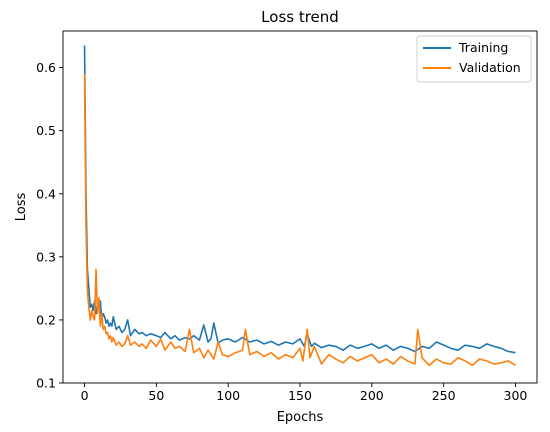 This screenshot has height=432, width=550. Describe the element at coordinates (300, 17) in the screenshot. I see `chart-title: Loss trend` at that location.